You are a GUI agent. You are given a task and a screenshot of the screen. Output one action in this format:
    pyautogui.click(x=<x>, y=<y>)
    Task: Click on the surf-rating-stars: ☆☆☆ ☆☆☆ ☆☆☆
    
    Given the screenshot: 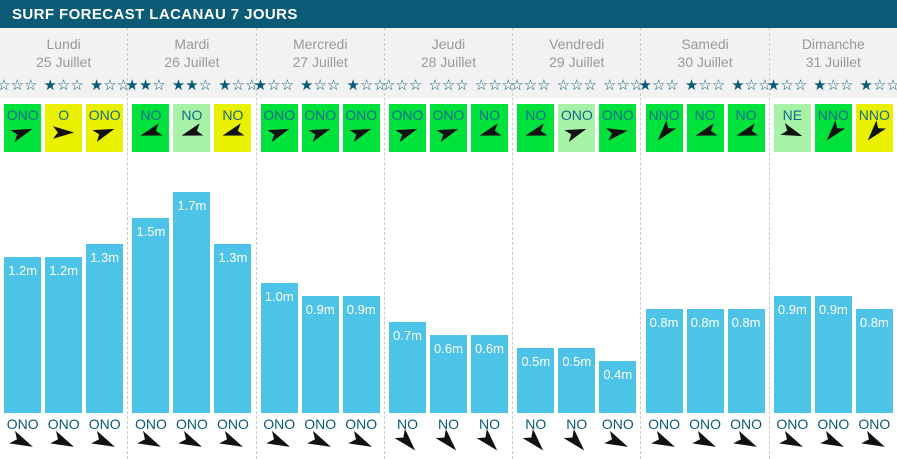 What is the action you would take?
    pyautogui.click(x=448, y=85)
    